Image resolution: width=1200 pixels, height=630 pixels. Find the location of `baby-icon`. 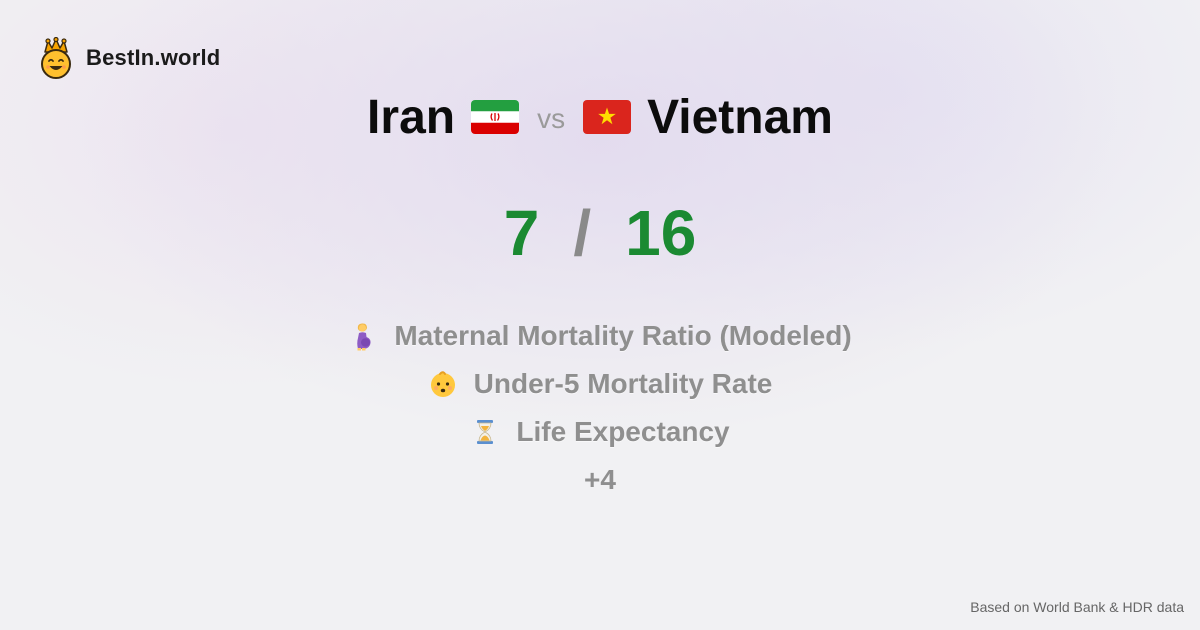

baby-icon is located at coordinates (442, 384).